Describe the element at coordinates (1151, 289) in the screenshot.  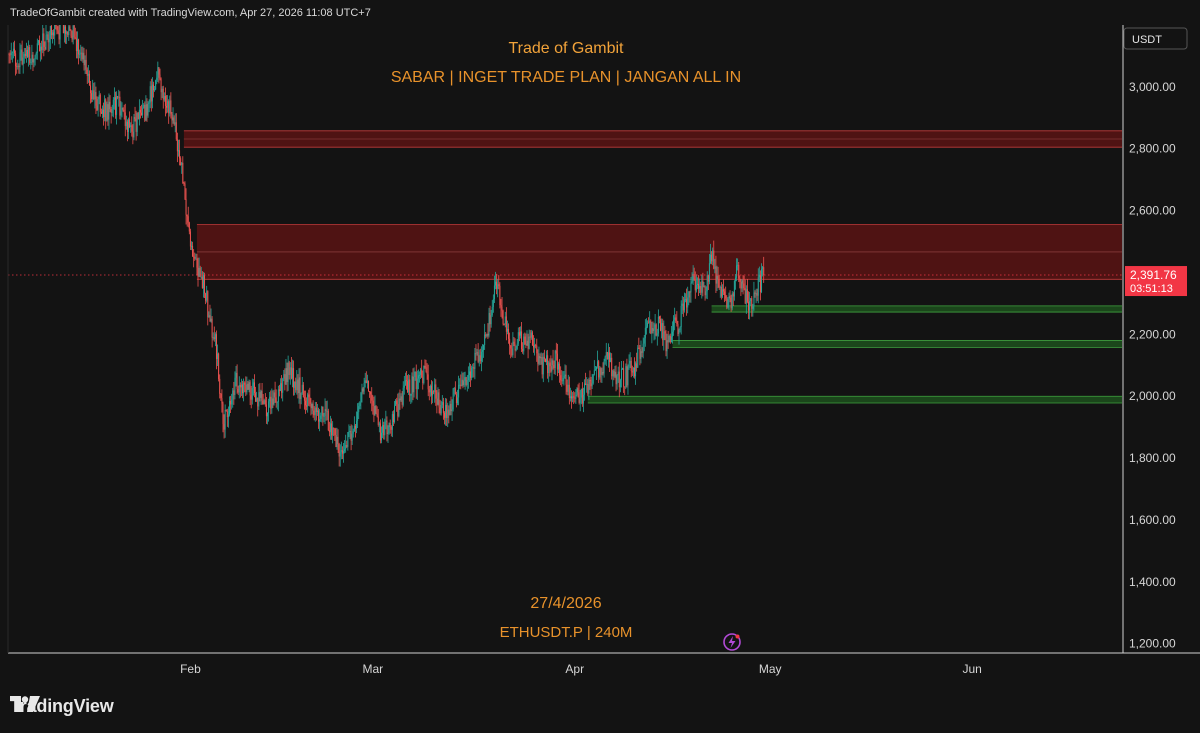
I see `countdown-label: 03:51:13` at that location.